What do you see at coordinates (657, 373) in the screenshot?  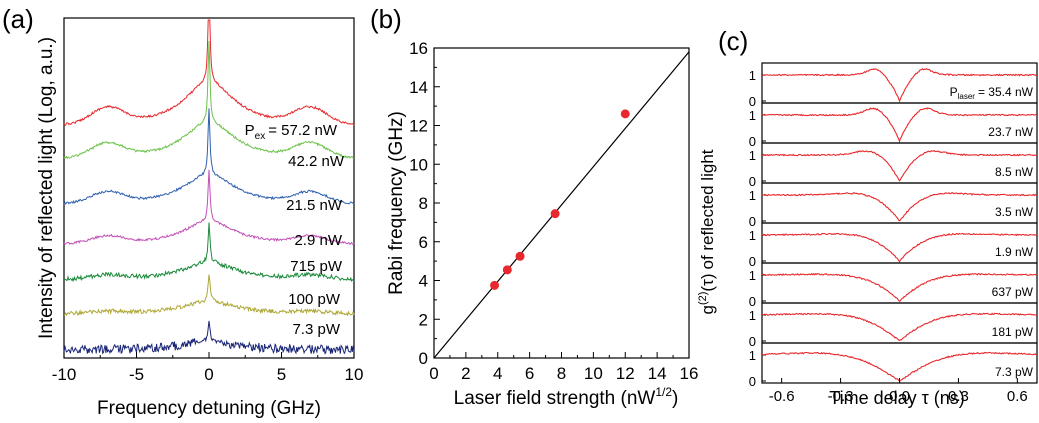 I see `panel-b-xtick-label: 14` at bounding box center [657, 373].